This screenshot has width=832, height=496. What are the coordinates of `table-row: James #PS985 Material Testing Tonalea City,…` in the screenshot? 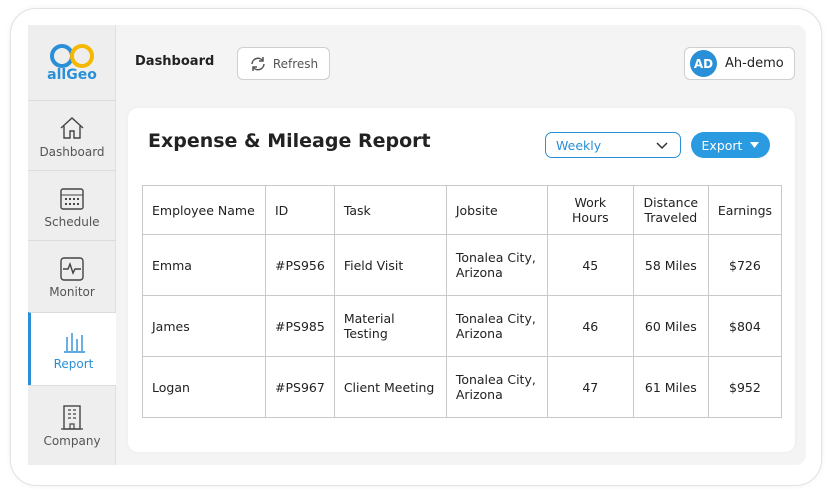 It's located at (462, 326).